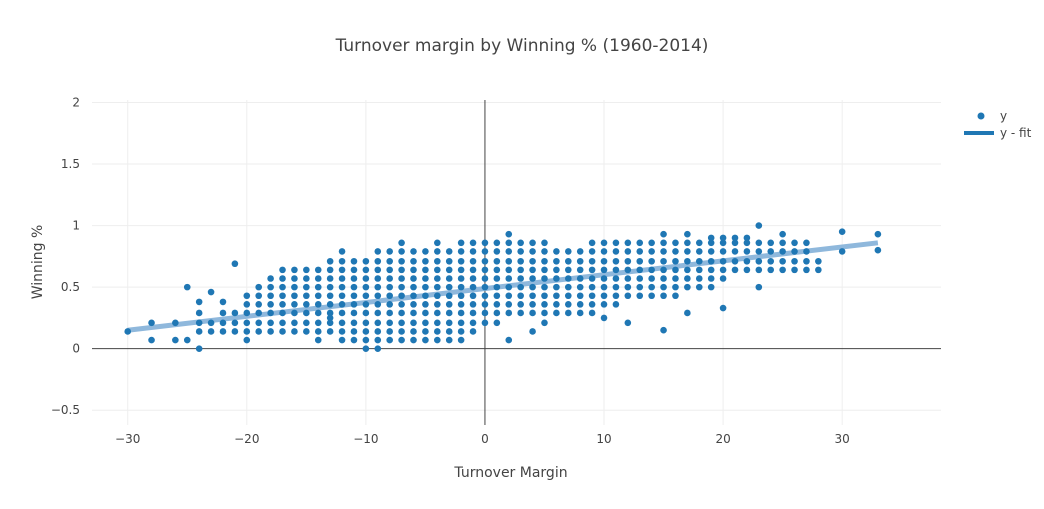 The height and width of the screenshot is (509, 1044). Describe the element at coordinates (1016, 133) in the screenshot. I see `legend-label-fit: y - fit` at that location.